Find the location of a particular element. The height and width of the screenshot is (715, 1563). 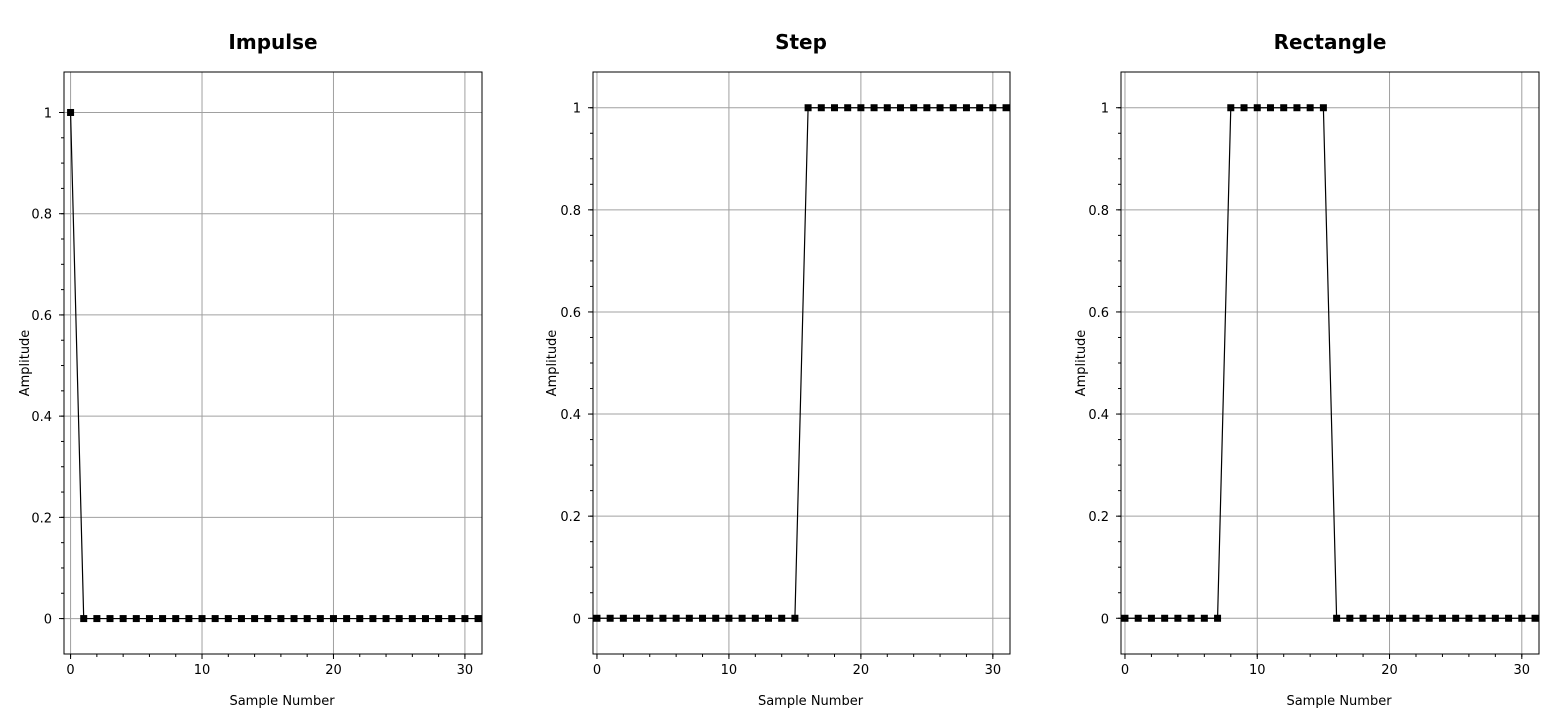

chart-title: Step is located at coordinates (801, 42).